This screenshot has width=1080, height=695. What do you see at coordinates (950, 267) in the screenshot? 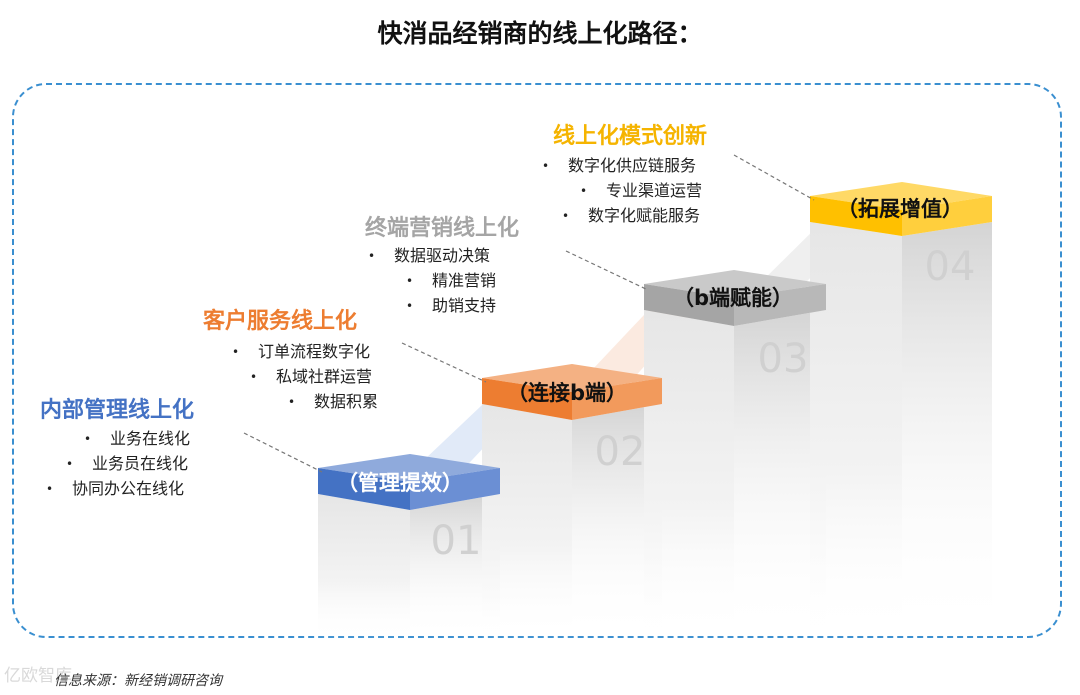
I see `step-number-4: 04` at bounding box center [950, 267].